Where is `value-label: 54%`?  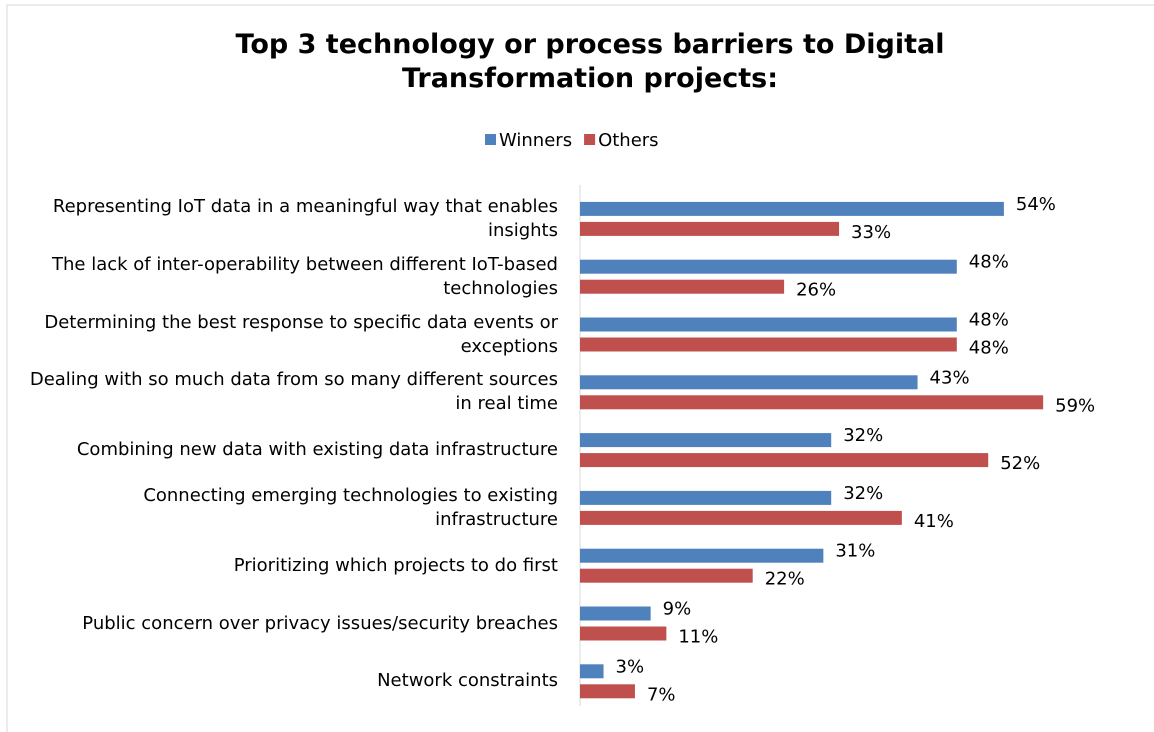 value-label: 54% is located at coordinates (1036, 204).